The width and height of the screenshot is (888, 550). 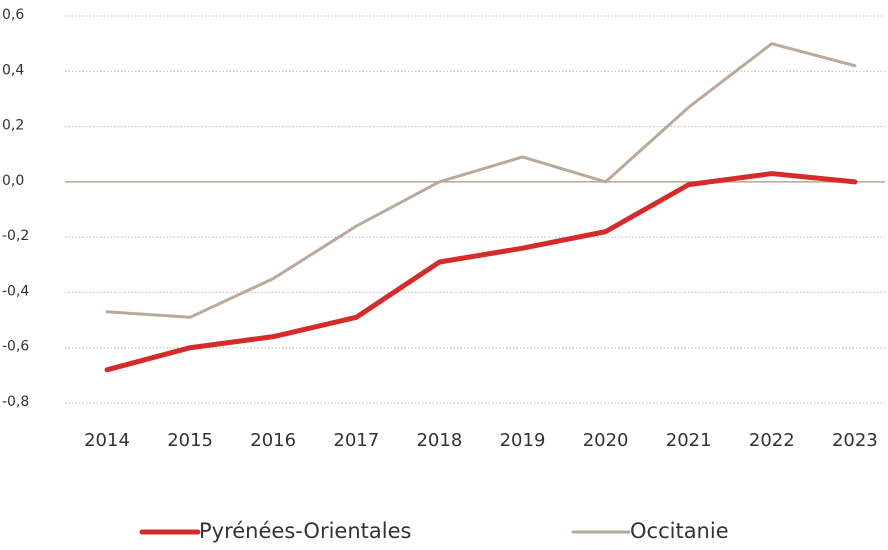 I want to click on y-tick-label: 0,0, so click(x=13, y=181).